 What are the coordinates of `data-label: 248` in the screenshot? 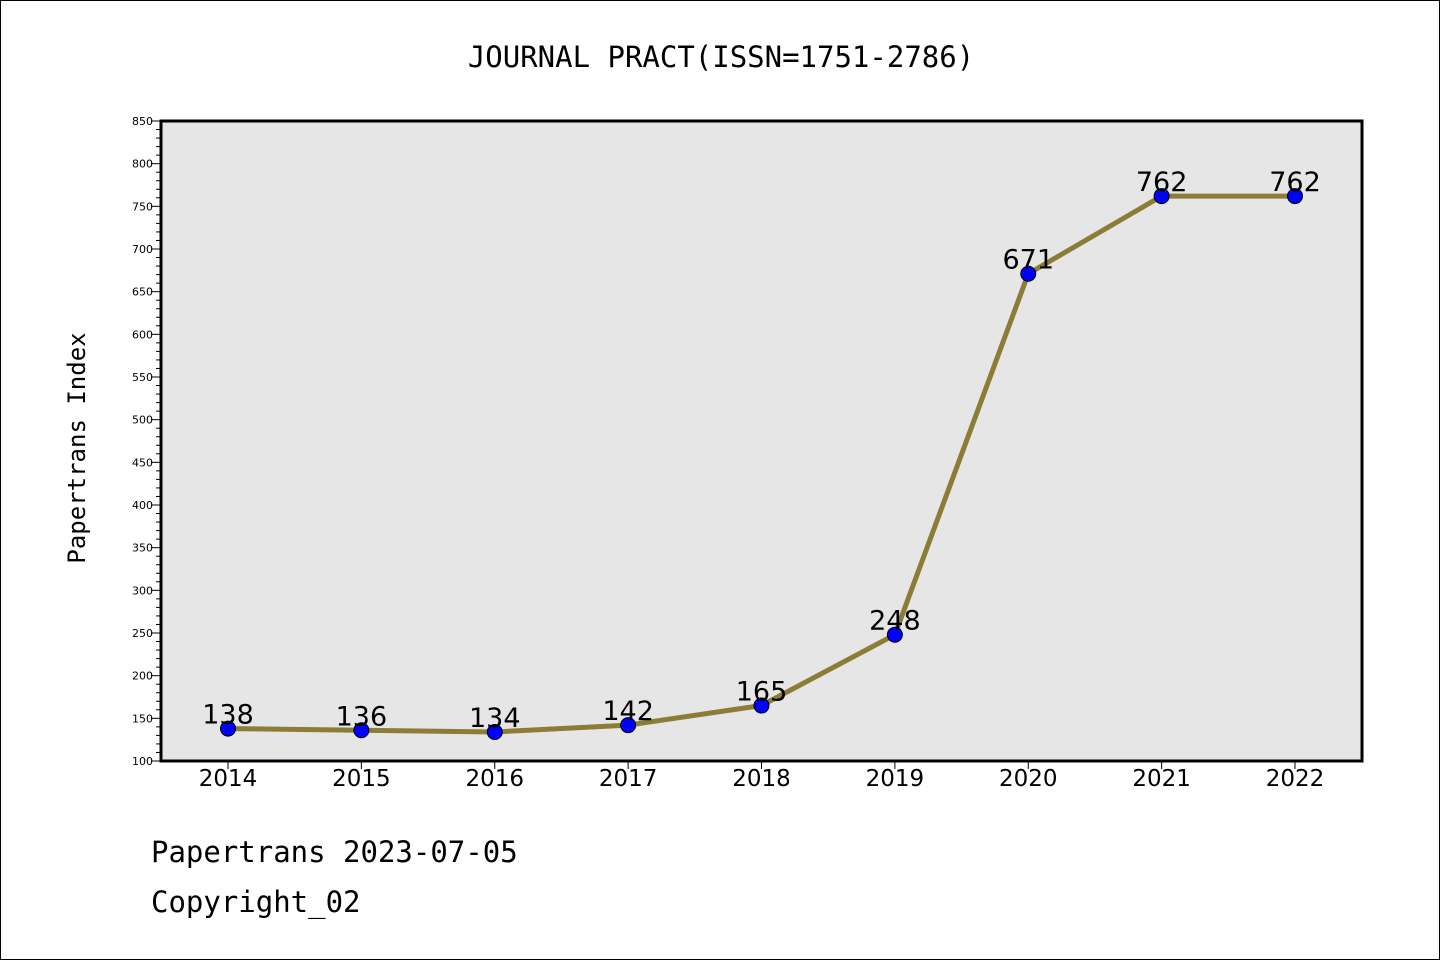 It's located at (895, 621).